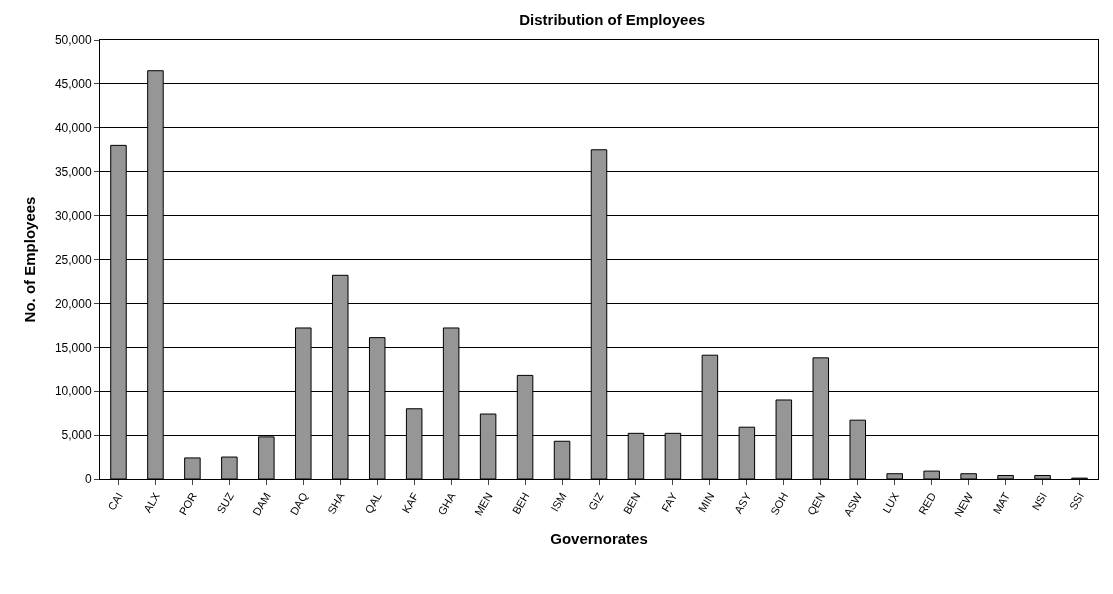  Describe the element at coordinates (73, 84) in the screenshot. I see `y-tick-label: 45,000` at that location.